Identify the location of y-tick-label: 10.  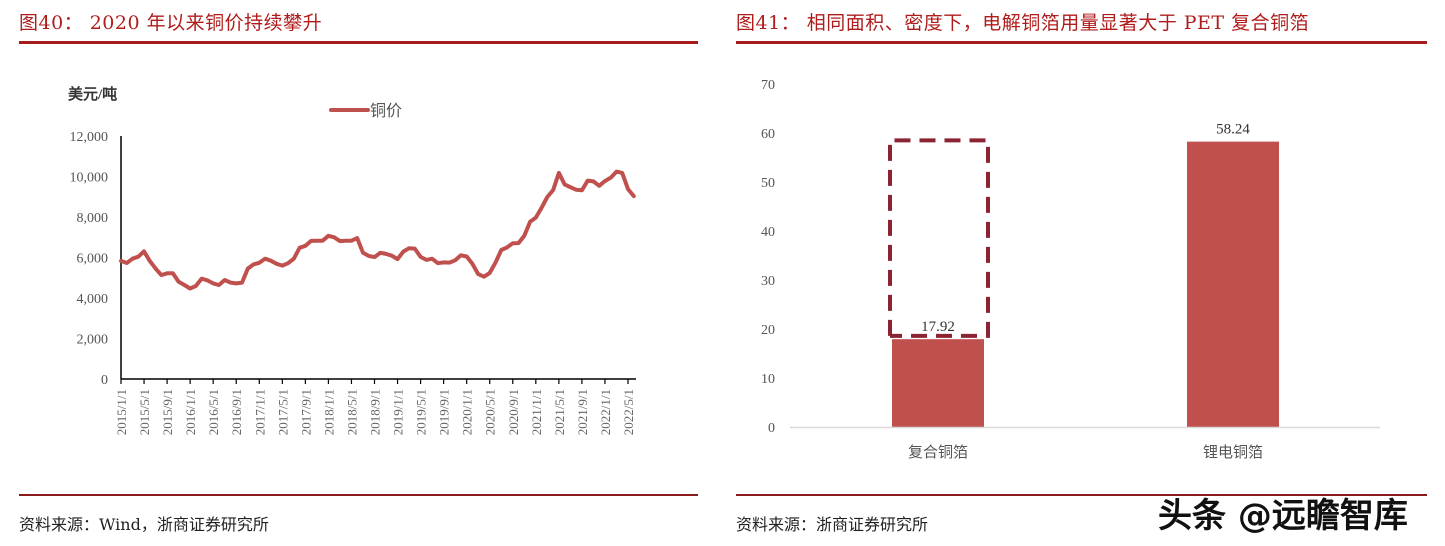
(768, 379).